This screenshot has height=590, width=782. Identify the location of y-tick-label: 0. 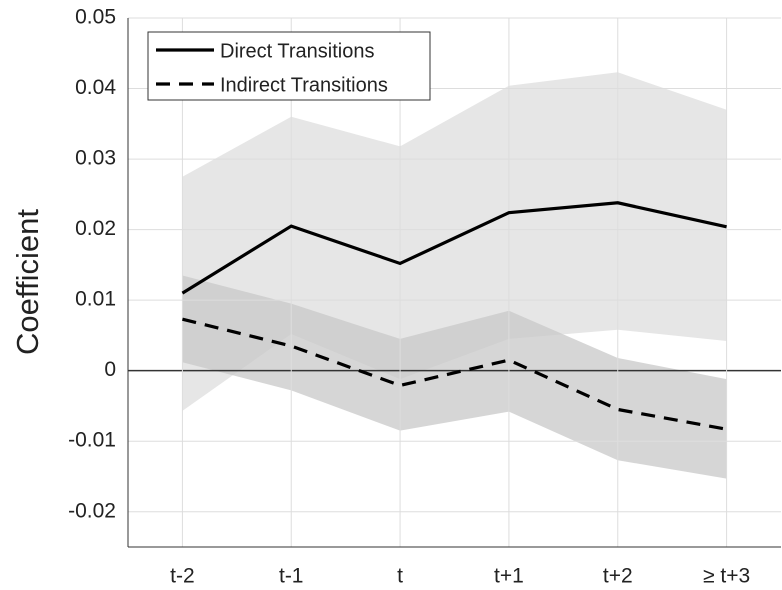
(110, 369).